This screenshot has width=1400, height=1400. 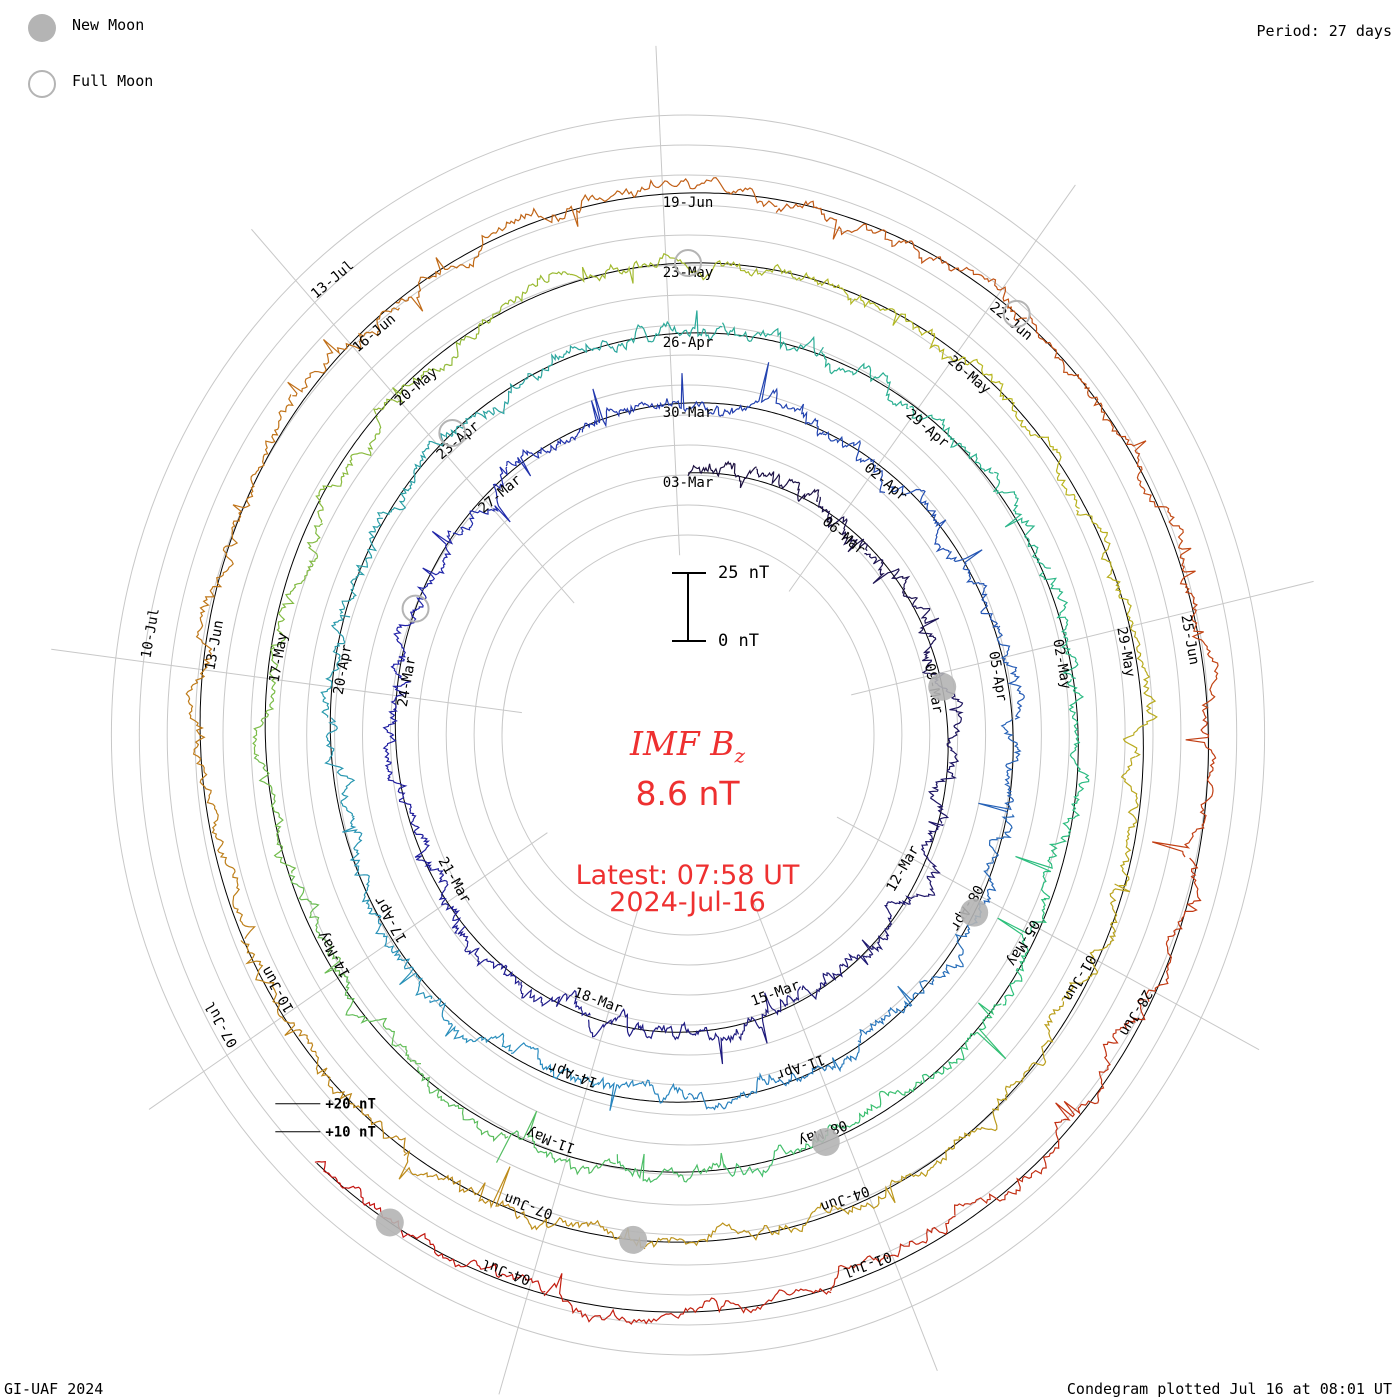 I want to click on full-moon-icon, so click(x=42, y=84).